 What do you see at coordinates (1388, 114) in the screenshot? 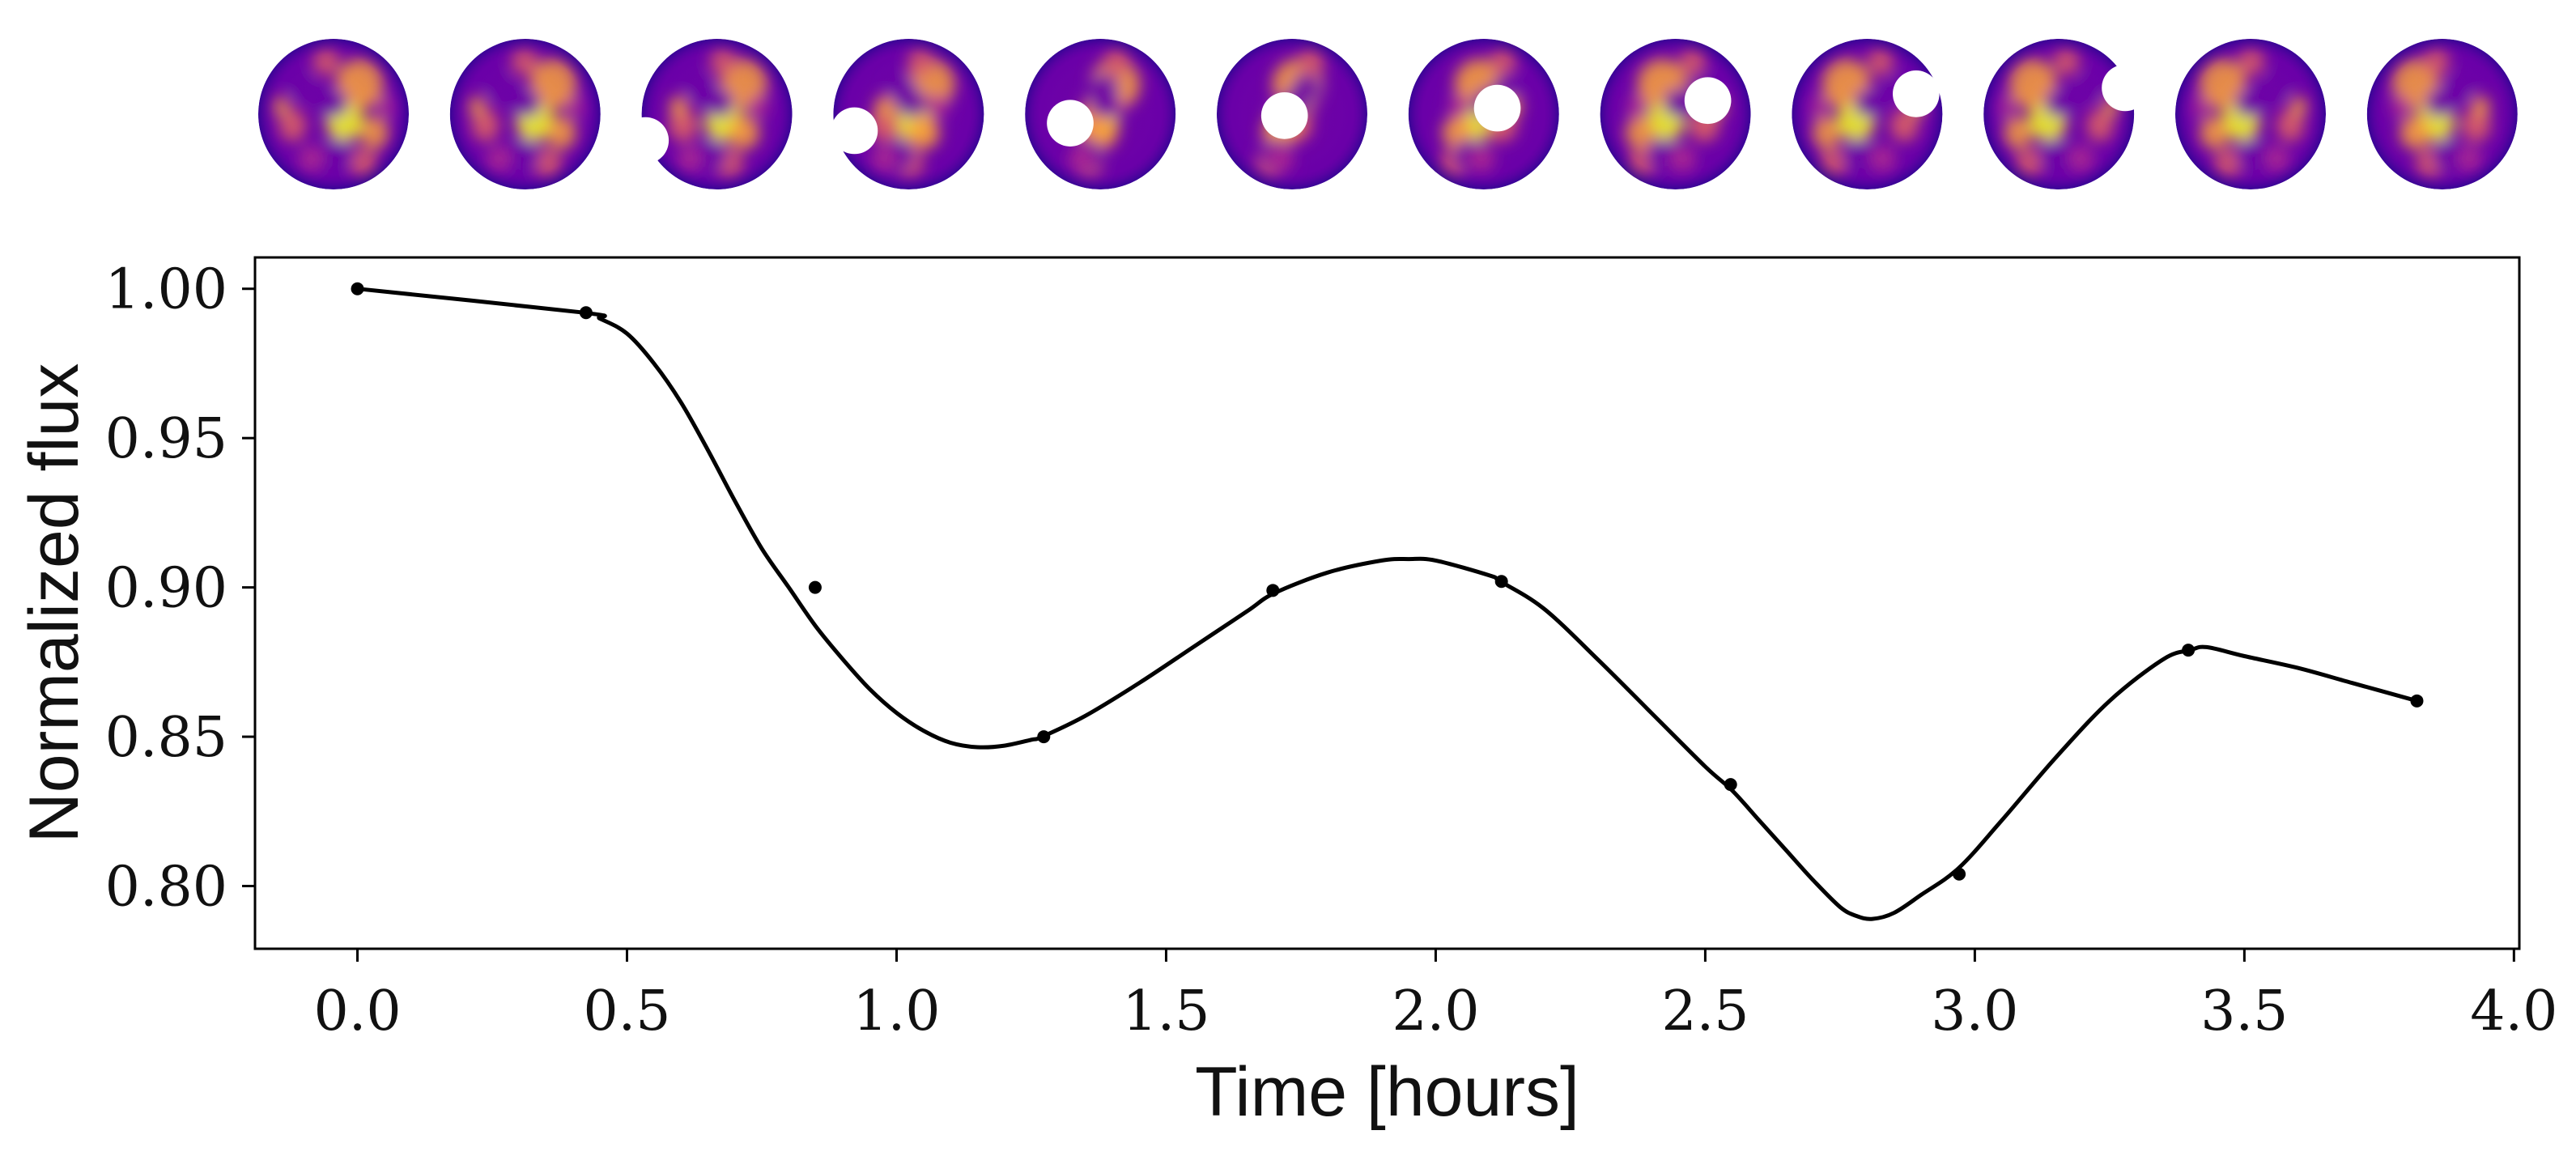
I see `map-thumbnail-row` at bounding box center [1388, 114].